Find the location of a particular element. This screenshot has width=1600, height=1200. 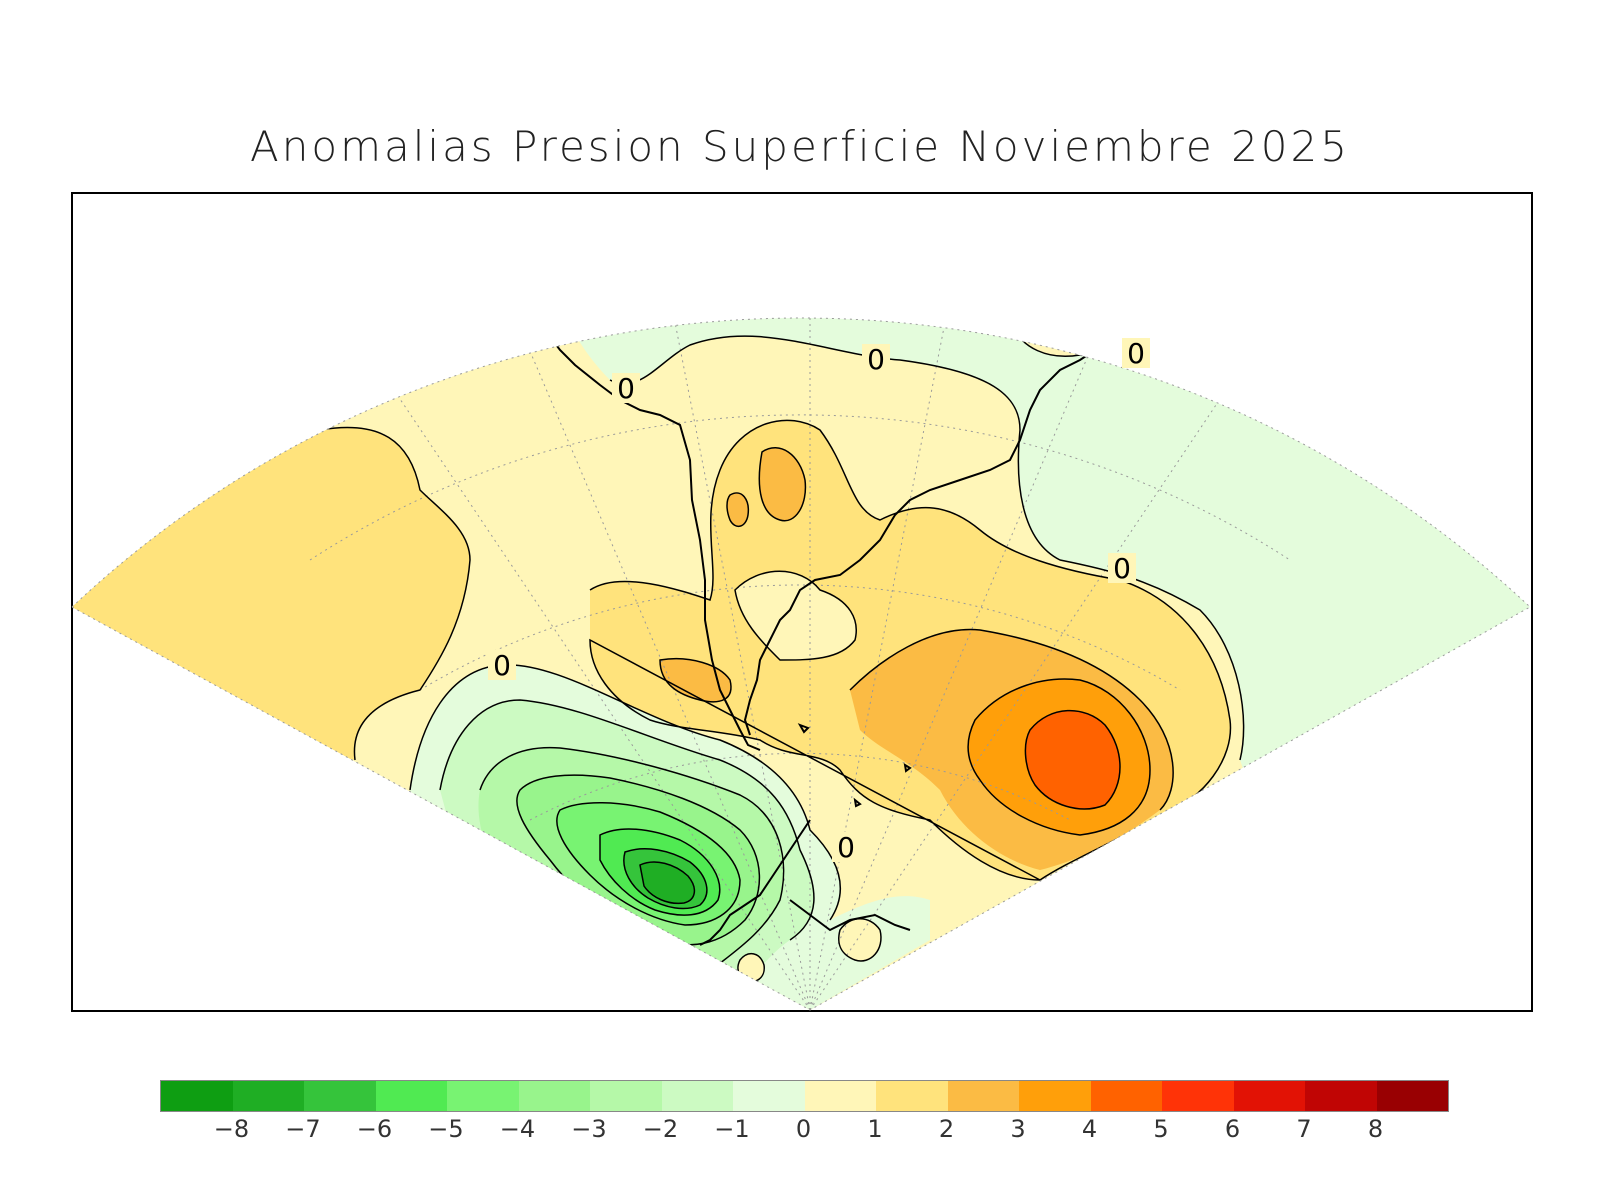

colorbar-tick-label: 4 is located at coordinates (1089, 1129).